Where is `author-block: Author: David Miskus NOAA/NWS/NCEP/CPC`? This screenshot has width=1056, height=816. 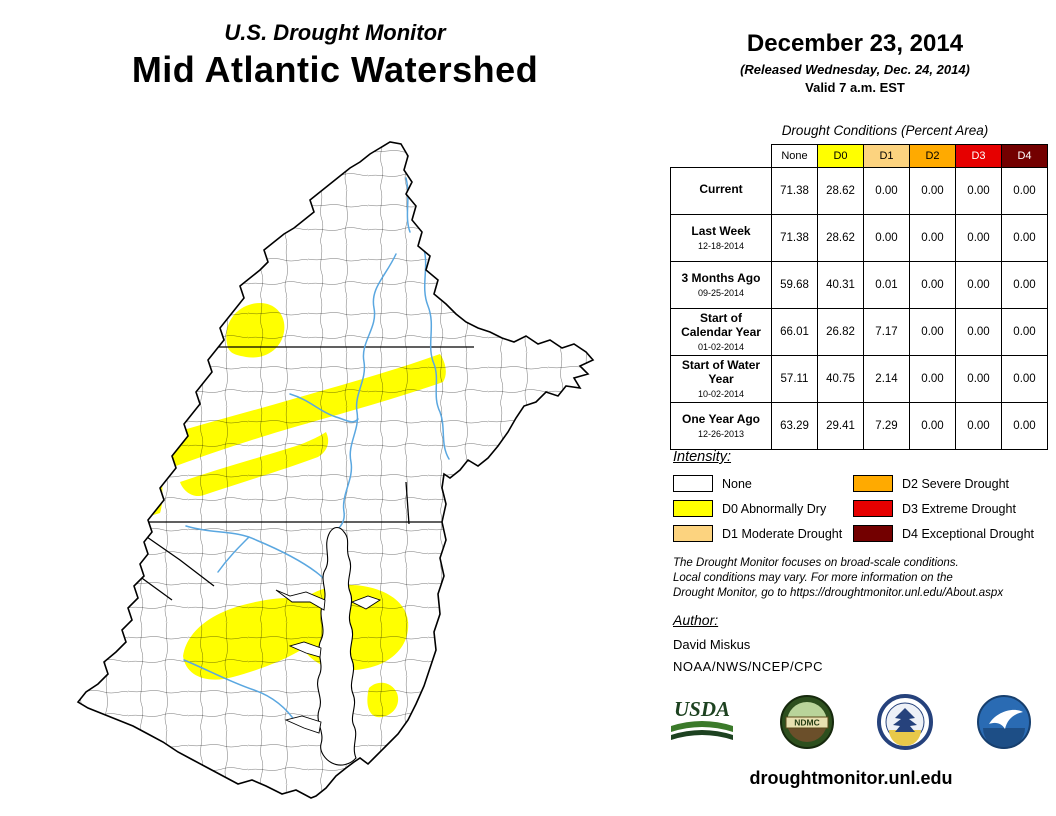 author-block: Author: David Miskus NOAA/NWS/NCEP/CPC is located at coordinates (748, 643).